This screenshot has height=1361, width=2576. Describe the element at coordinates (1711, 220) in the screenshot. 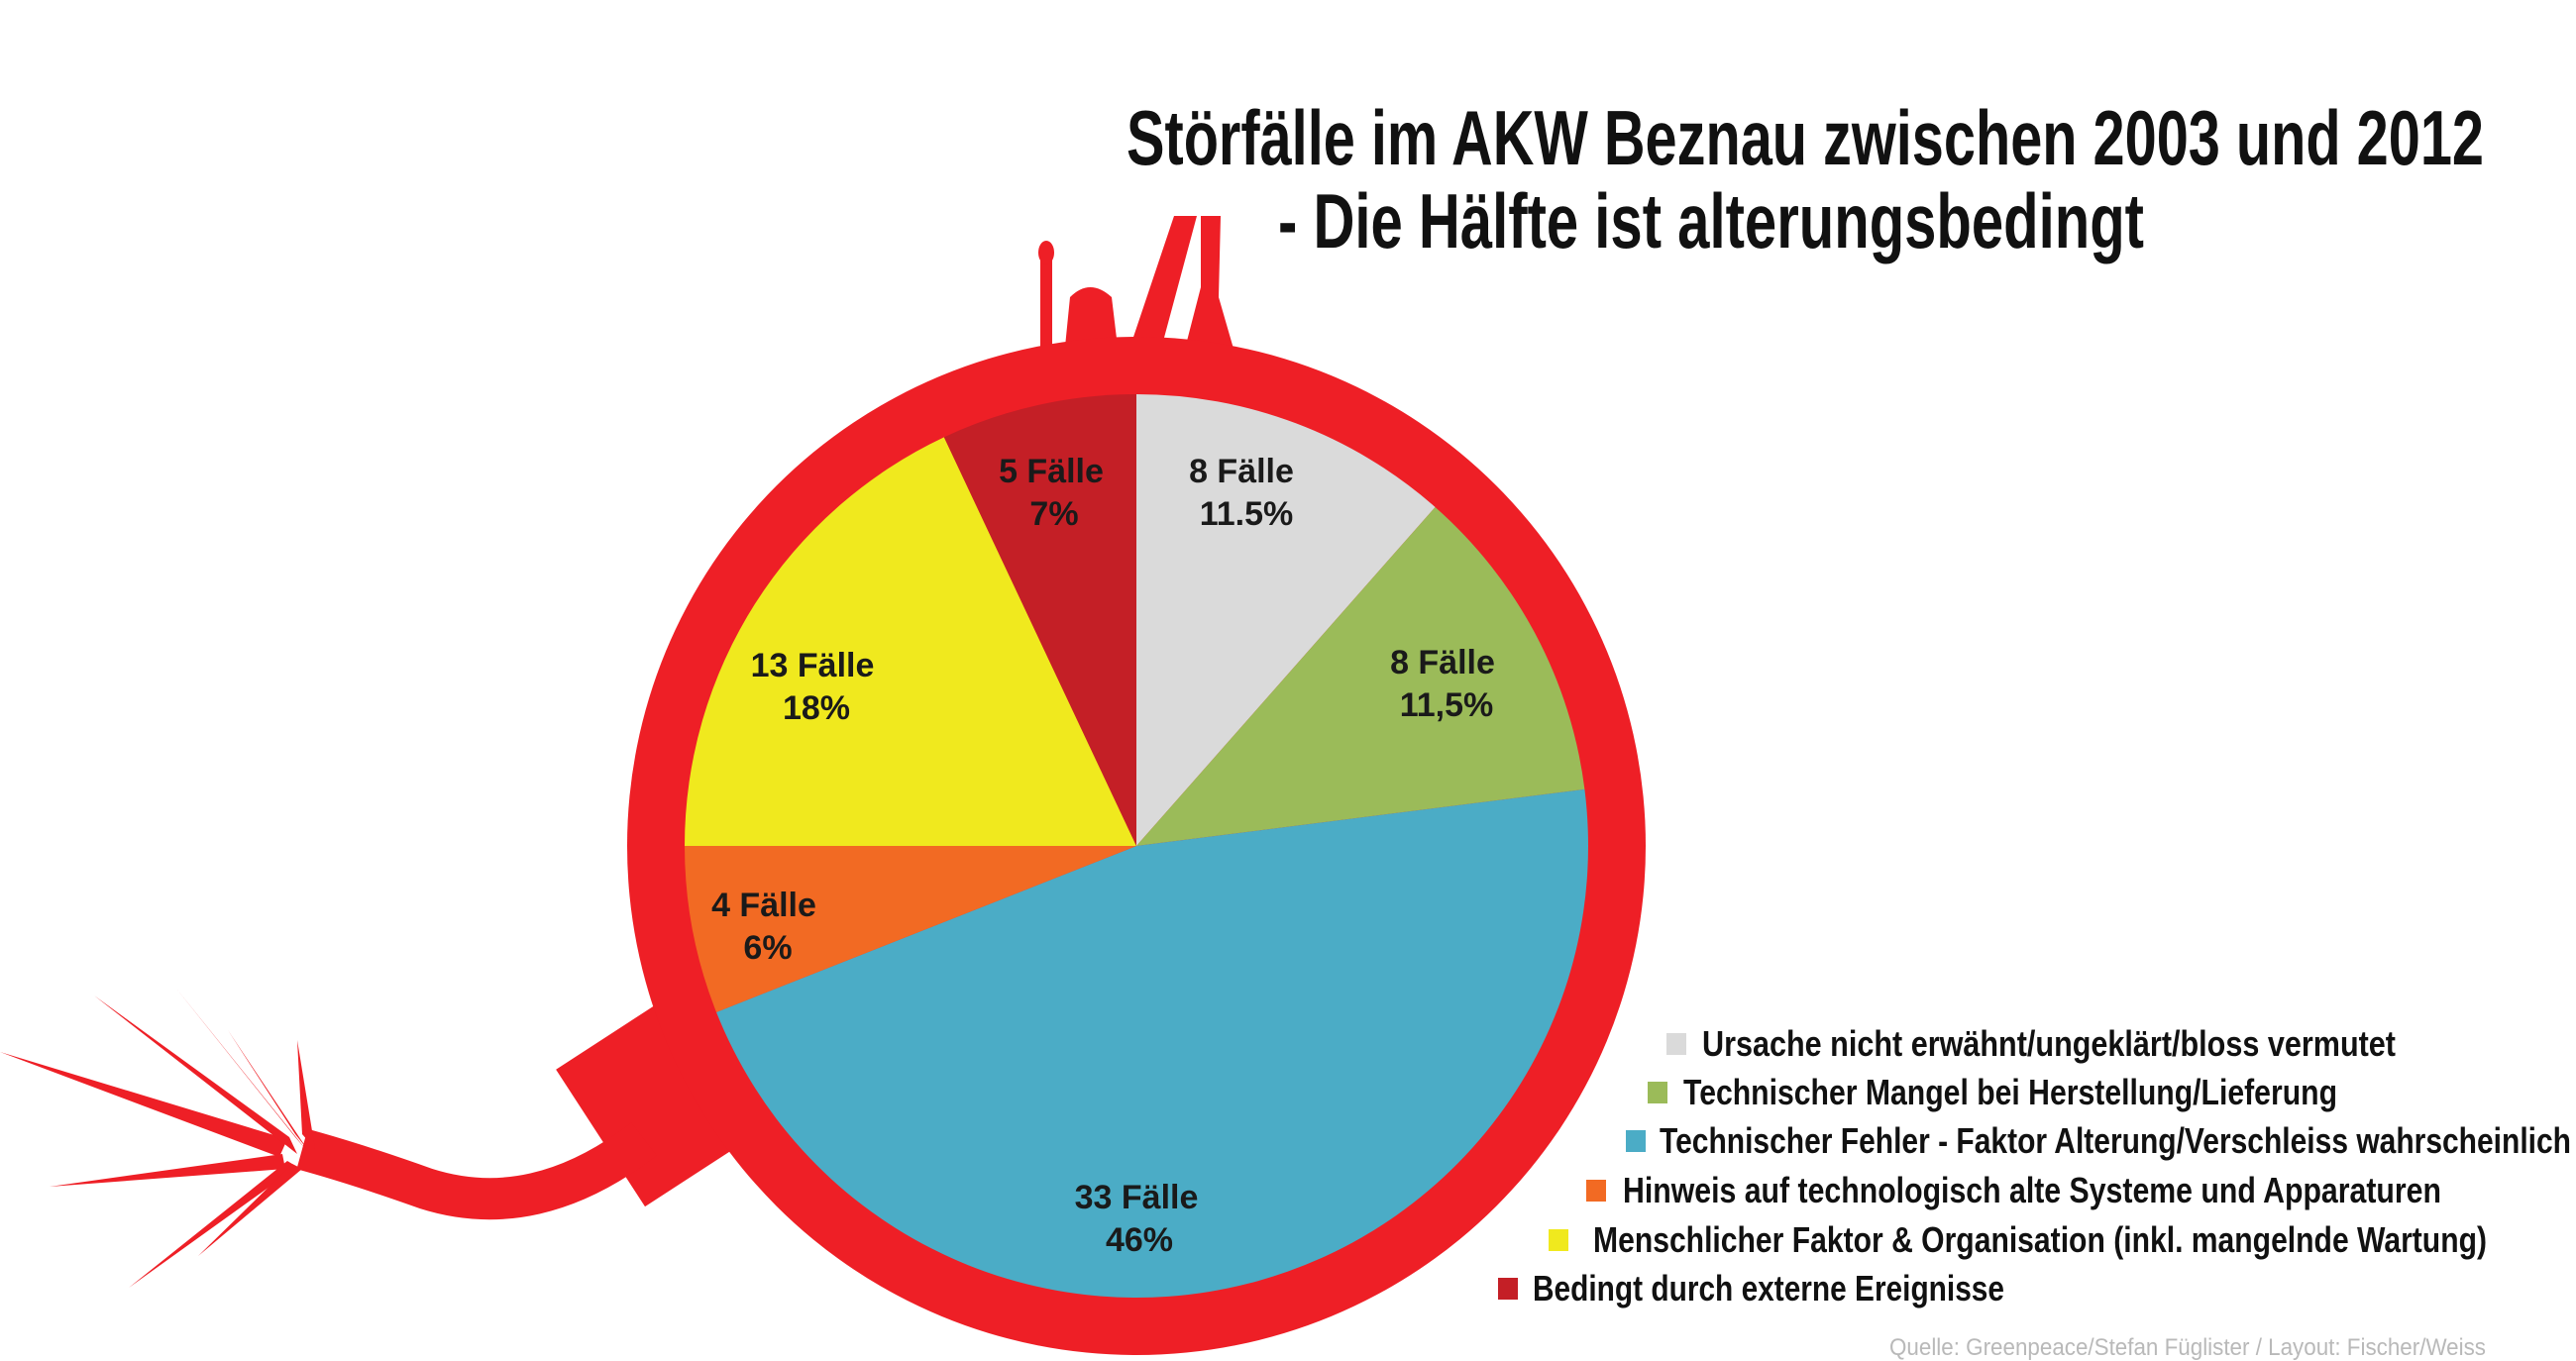

I see `chart-subtitle: - Die Hälfte ist alterungsbedingt` at that location.